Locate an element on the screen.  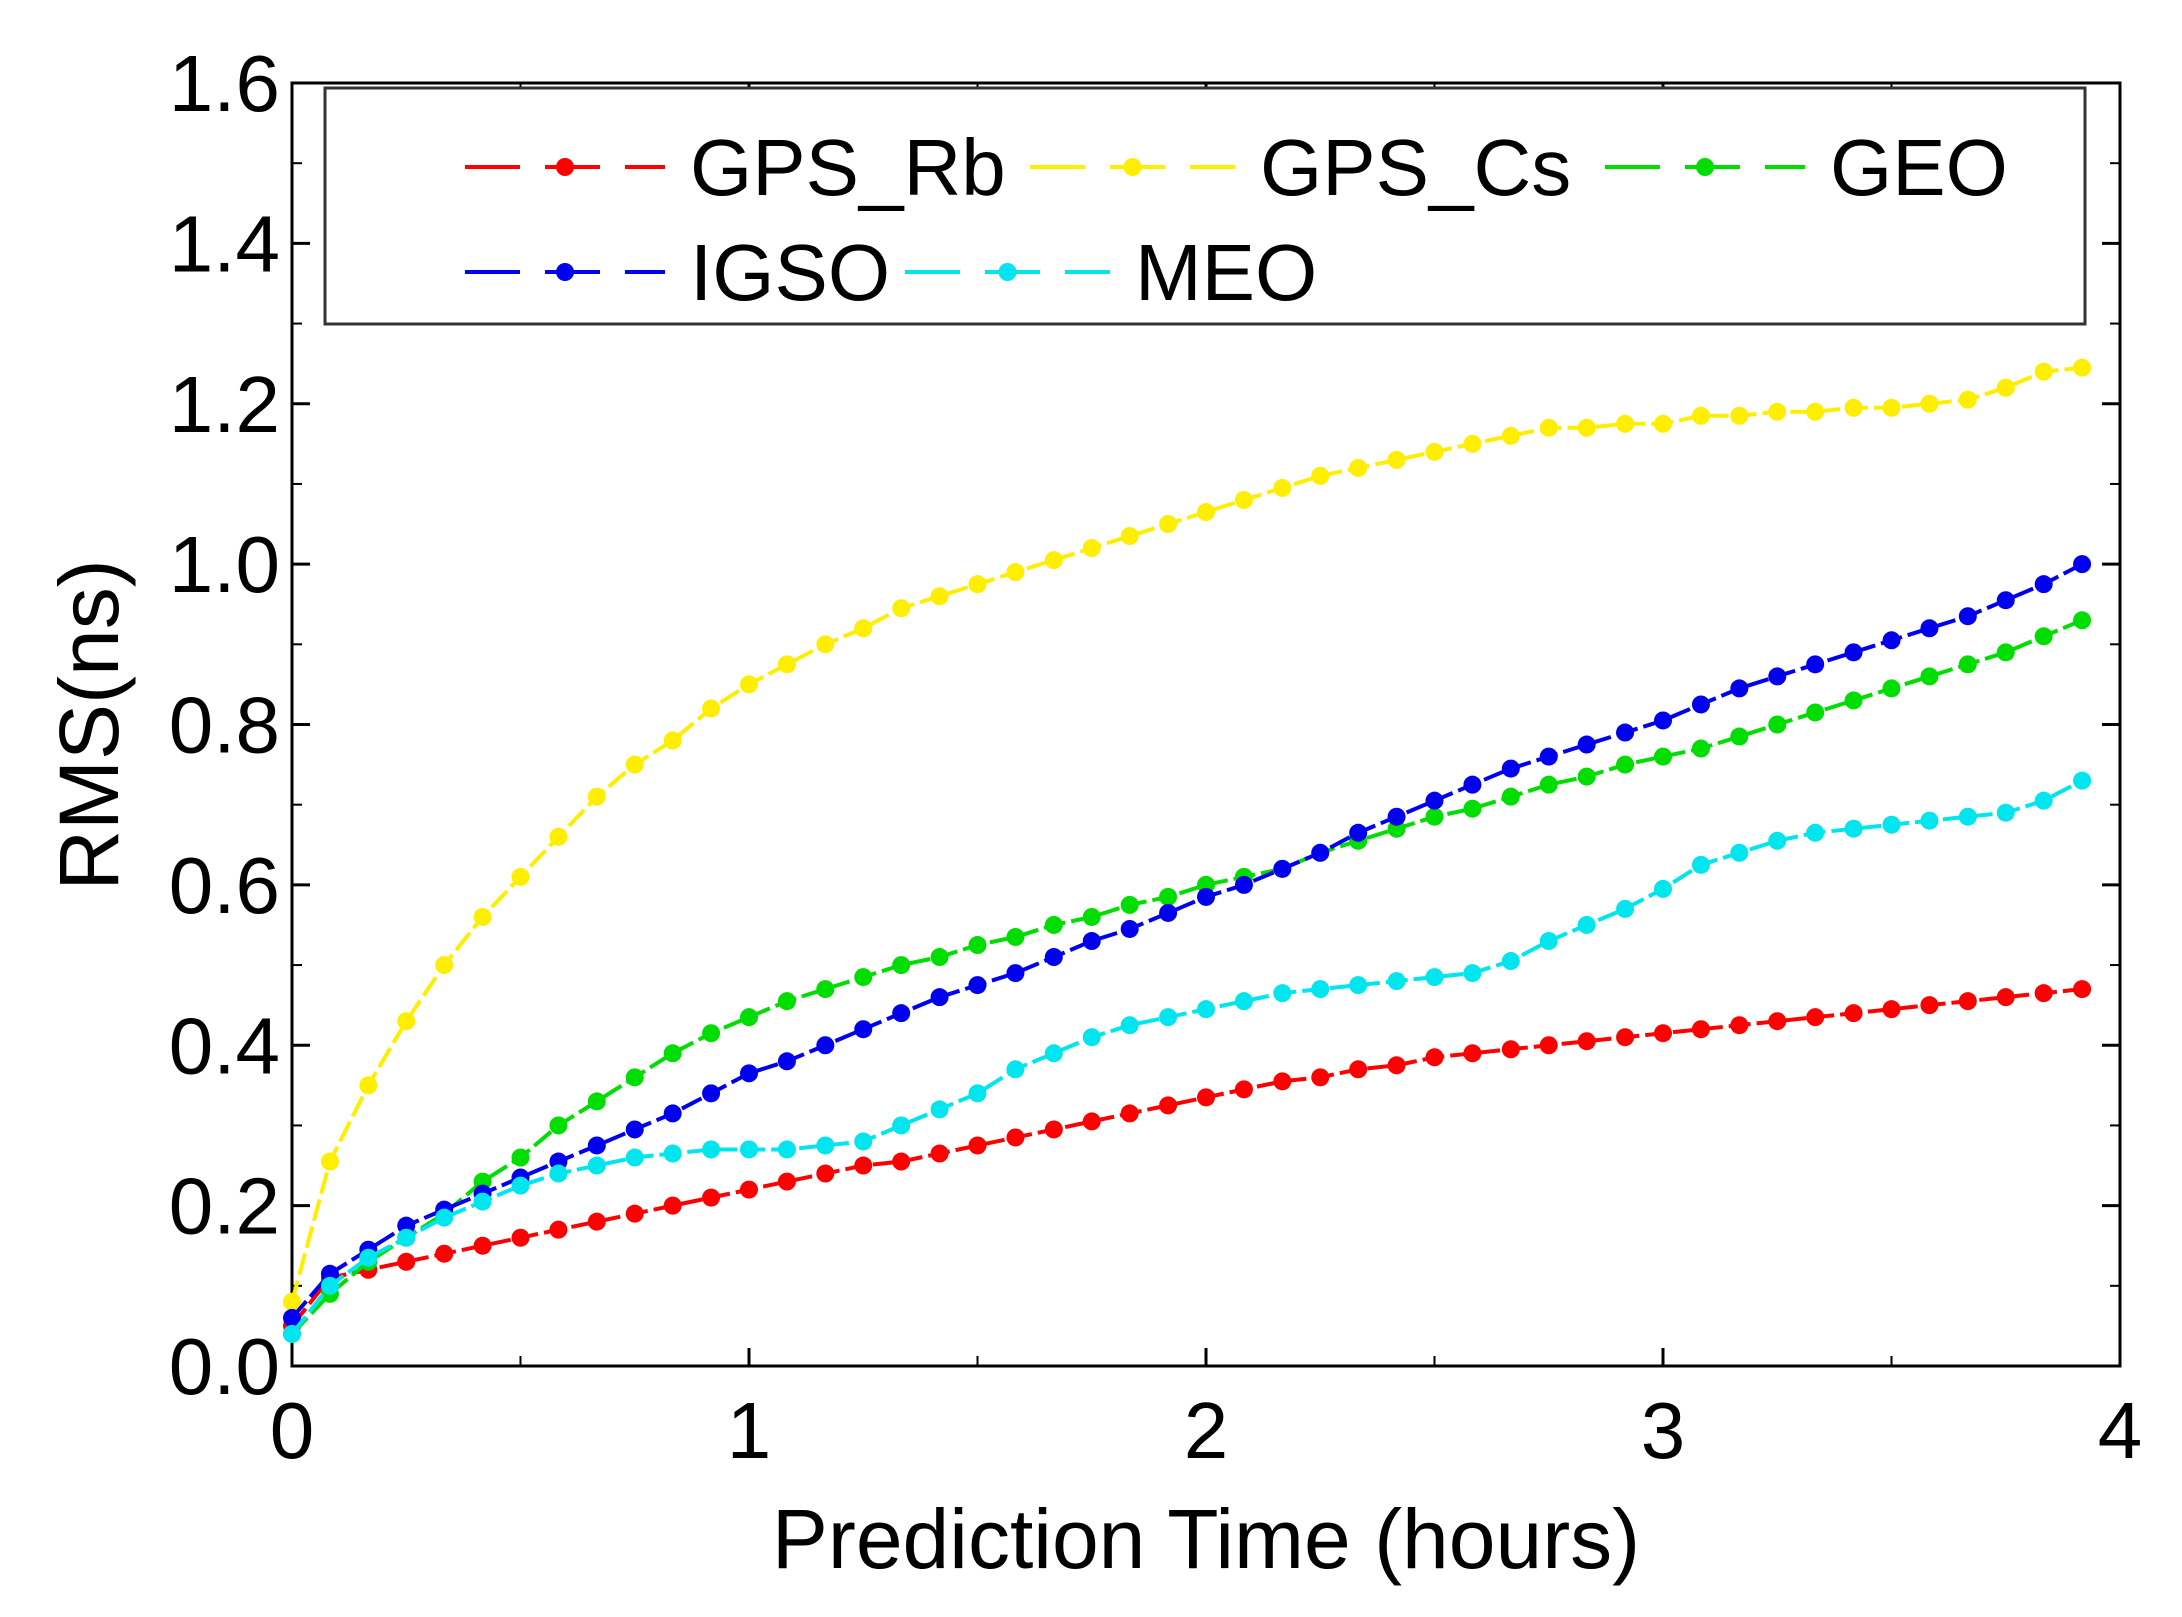
legend-box is located at coordinates (1205, 206).